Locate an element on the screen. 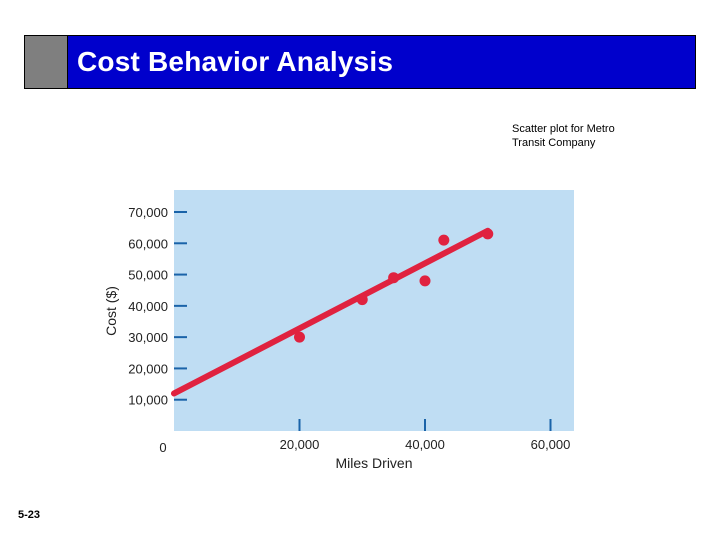  y-tick-label: 40,000 is located at coordinates (148, 306).